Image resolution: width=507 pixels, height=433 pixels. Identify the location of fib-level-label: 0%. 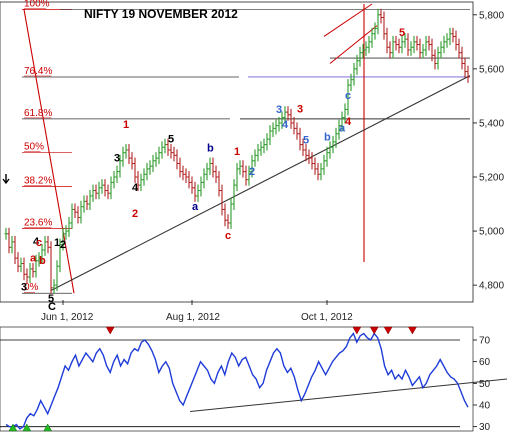
(31, 287).